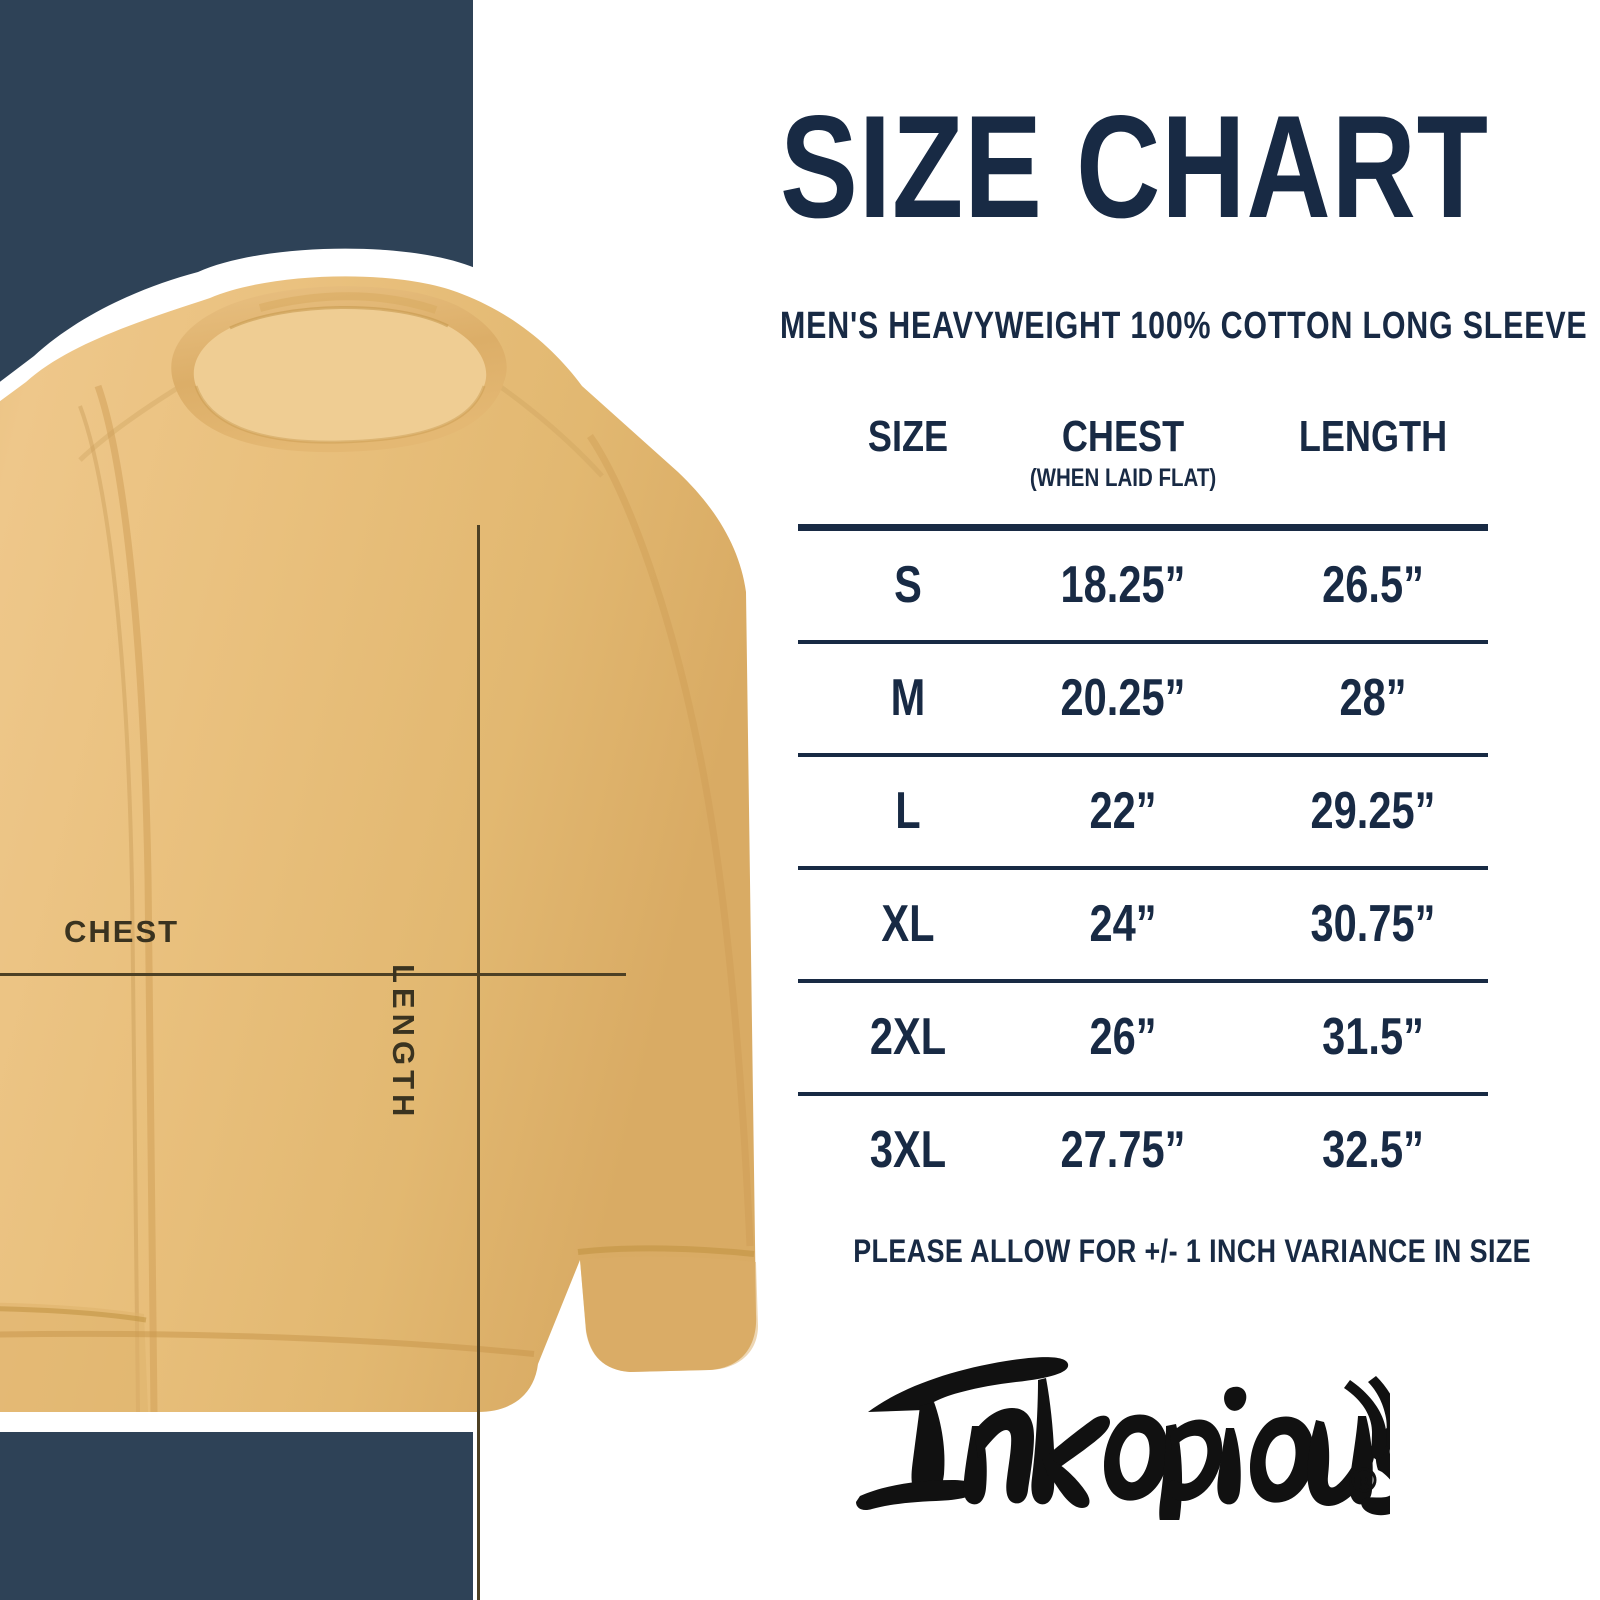  I want to click on chest-measure-label: CHEST, so click(122, 931).